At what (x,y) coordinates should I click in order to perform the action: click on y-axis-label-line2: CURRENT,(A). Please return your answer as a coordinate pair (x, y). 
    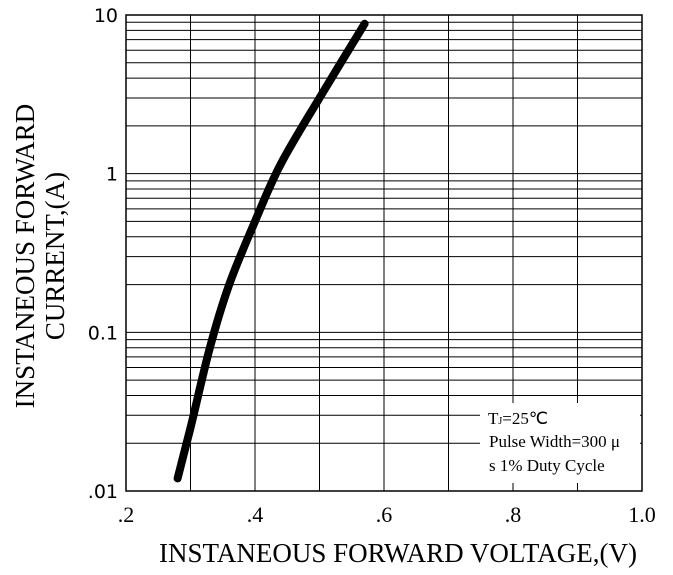
    Looking at the image, I should click on (55, 256).